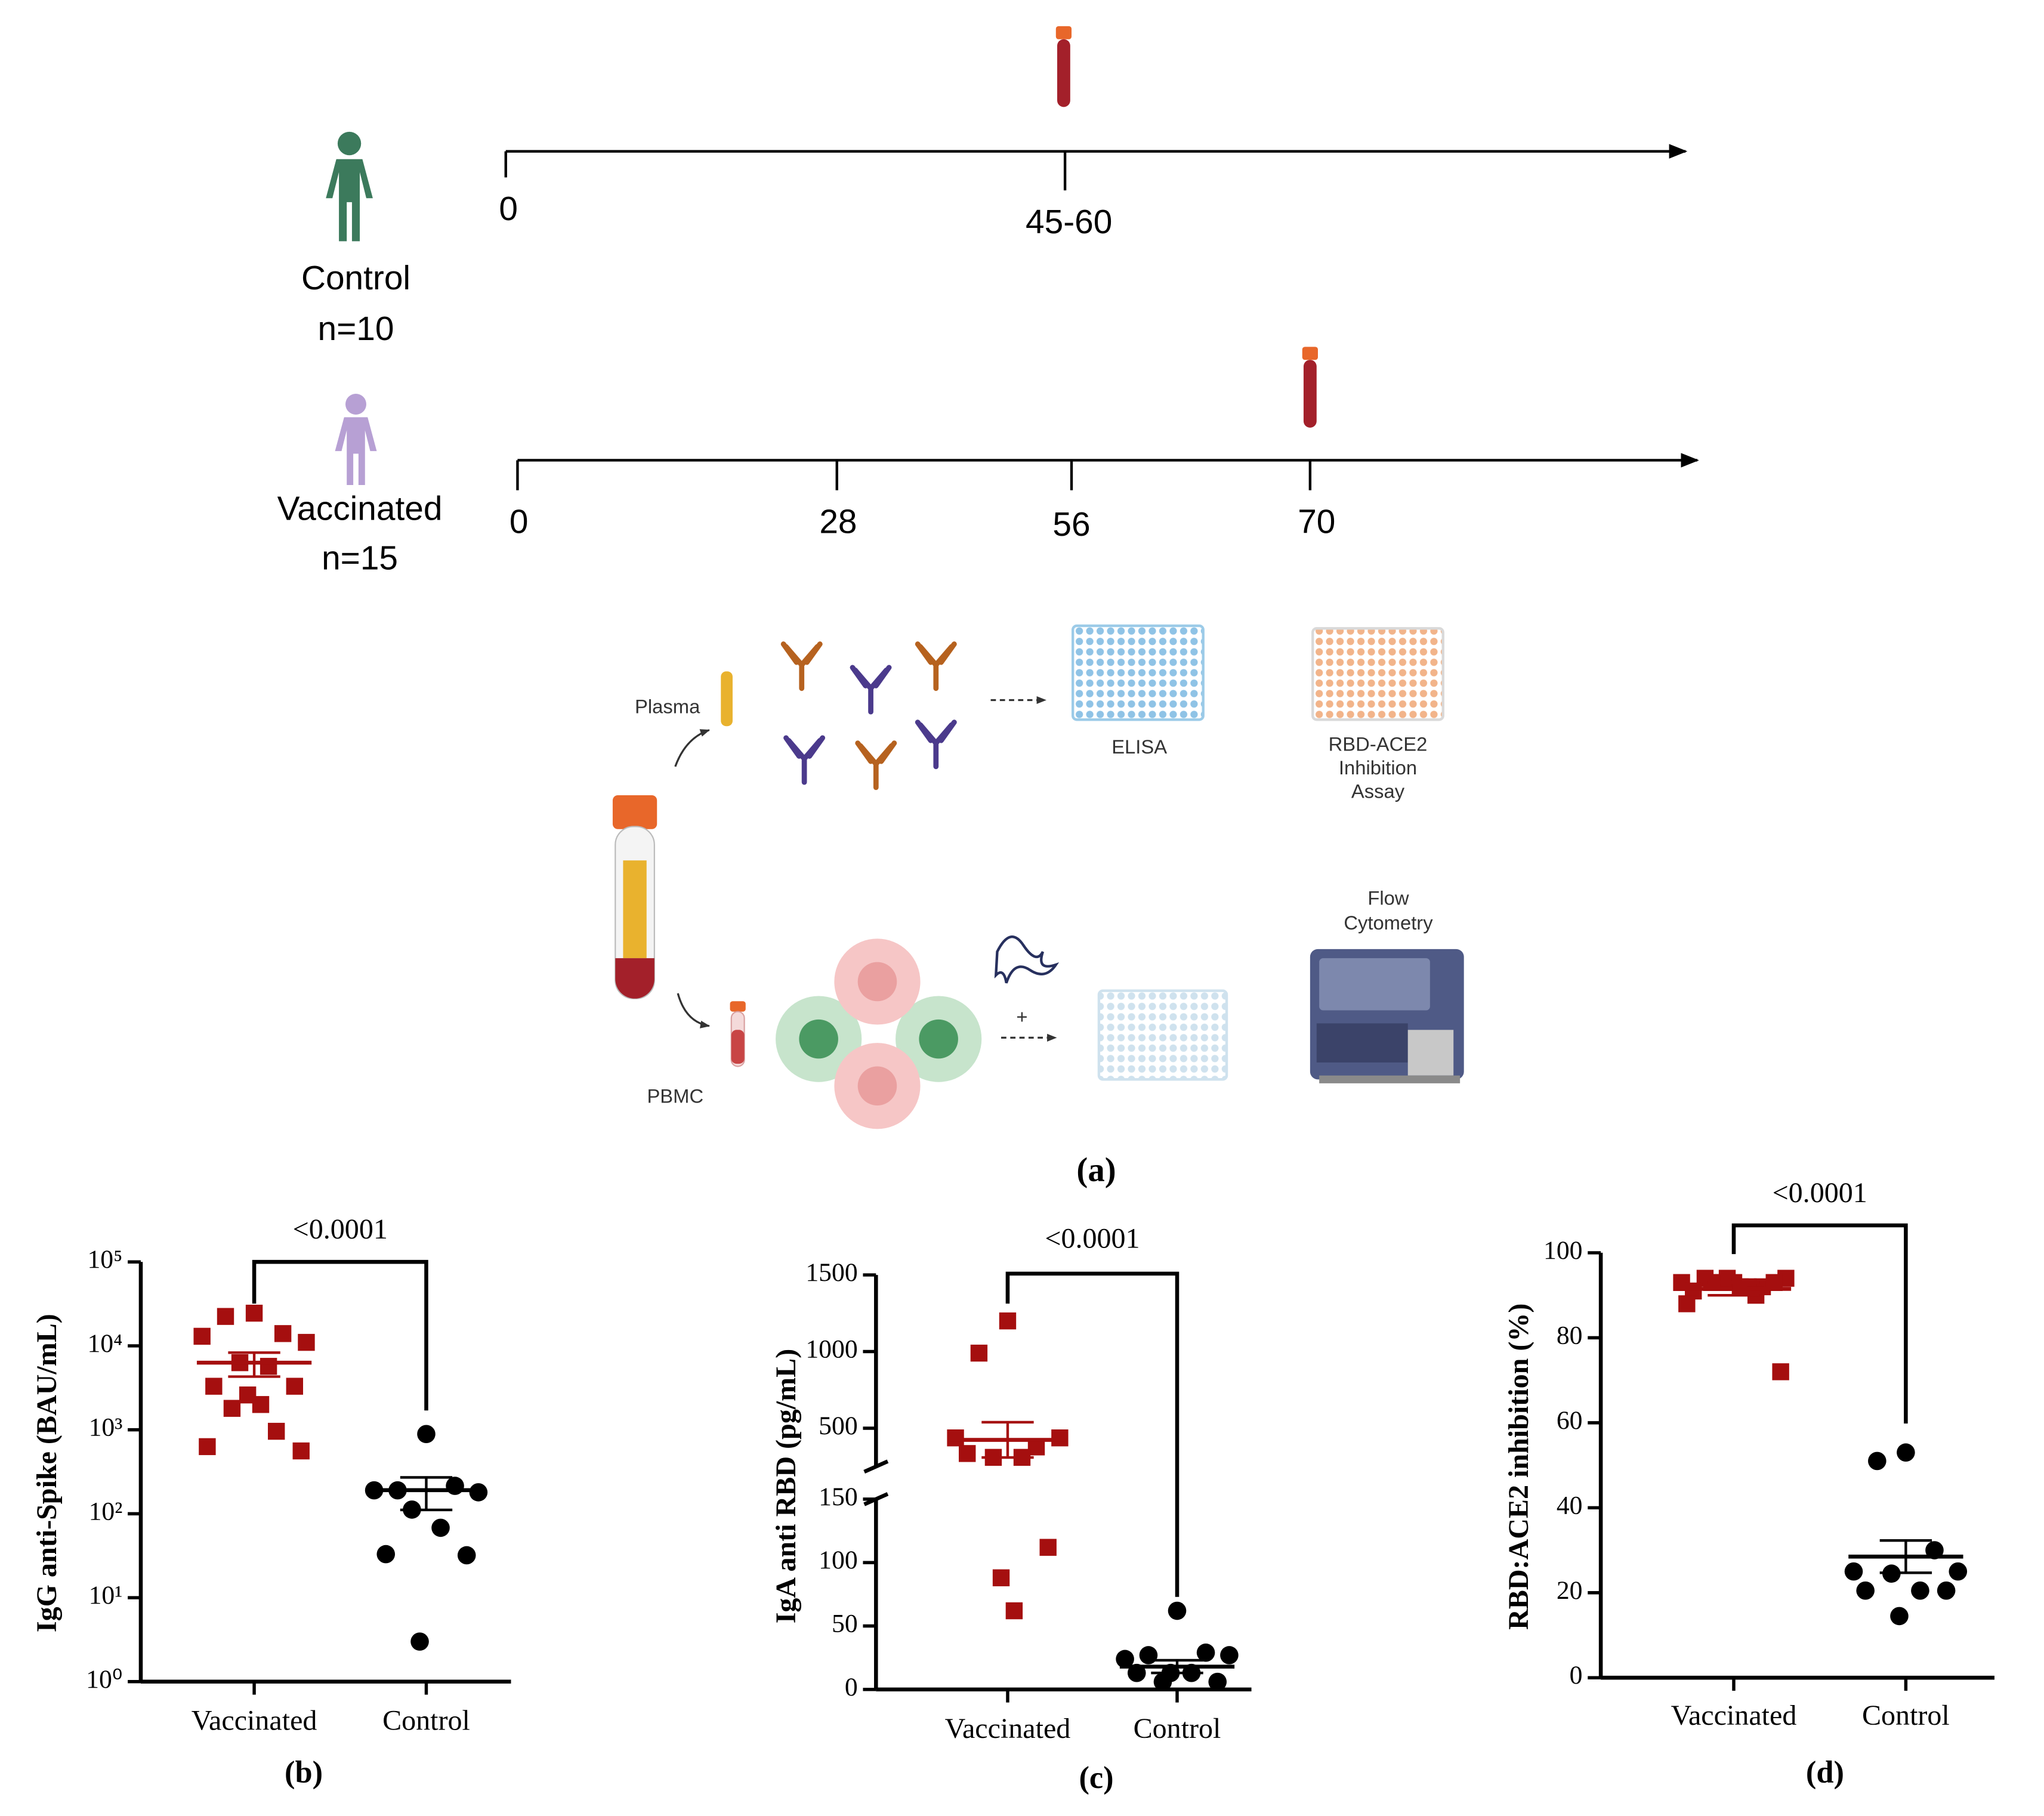 The image size is (2044, 1816). What do you see at coordinates (994, 187) in the screenshot?
I see `timeline-control: 0 45-60 Control n=10` at bounding box center [994, 187].